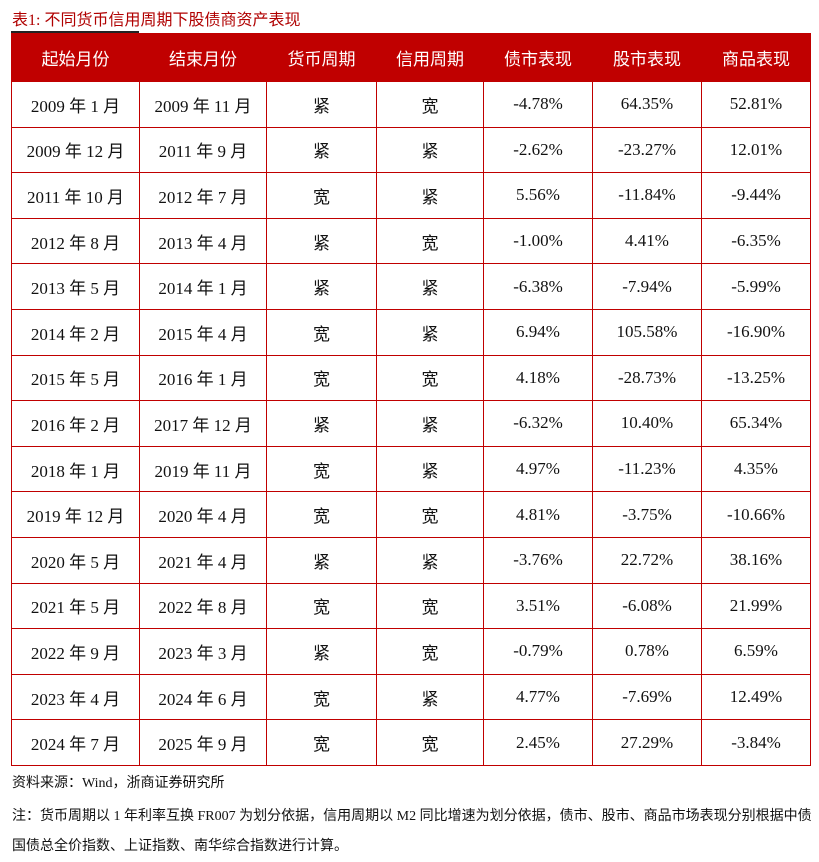 This screenshot has height=862, width=819. Describe the element at coordinates (203, 742) in the screenshot. I see `table-cell: 2025 年 9 月` at that location.